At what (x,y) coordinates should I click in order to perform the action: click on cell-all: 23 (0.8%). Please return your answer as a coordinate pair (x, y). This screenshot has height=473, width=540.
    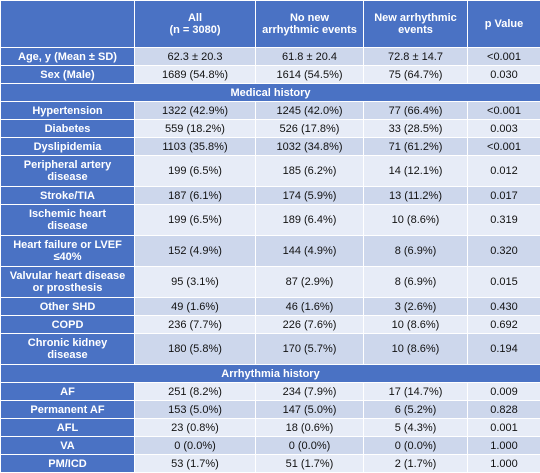
    Looking at the image, I should click on (195, 428).